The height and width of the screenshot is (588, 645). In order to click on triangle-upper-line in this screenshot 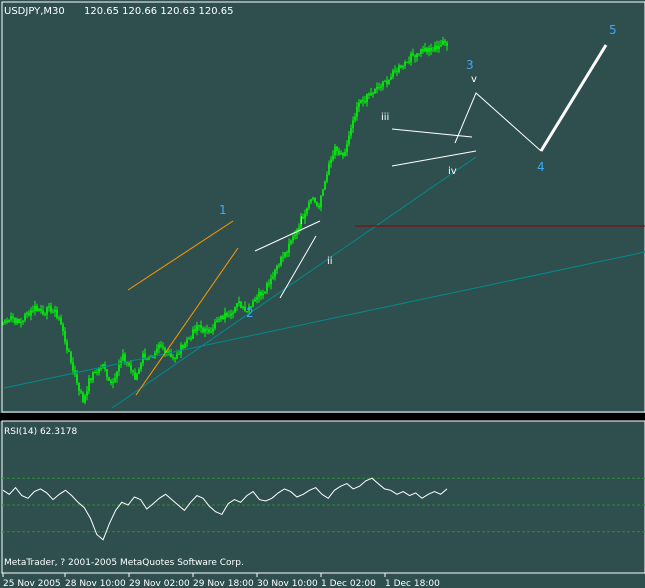, I will do `click(432, 133)`.